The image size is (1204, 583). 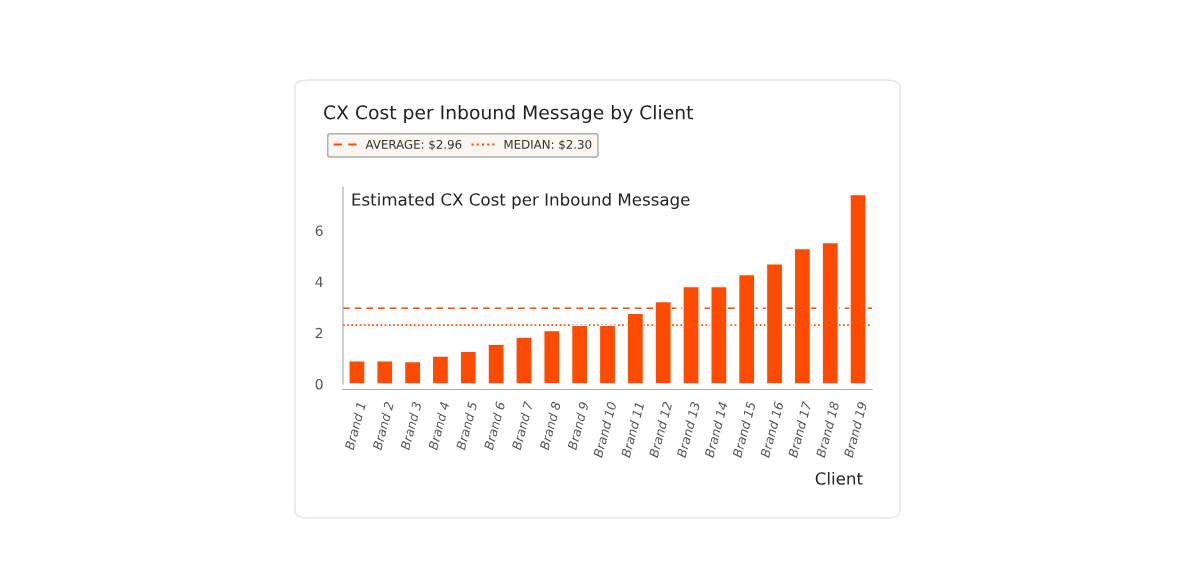 What do you see at coordinates (508, 114) in the screenshot?
I see `chart-title: CX Cost per Inbound Message by Client` at bounding box center [508, 114].